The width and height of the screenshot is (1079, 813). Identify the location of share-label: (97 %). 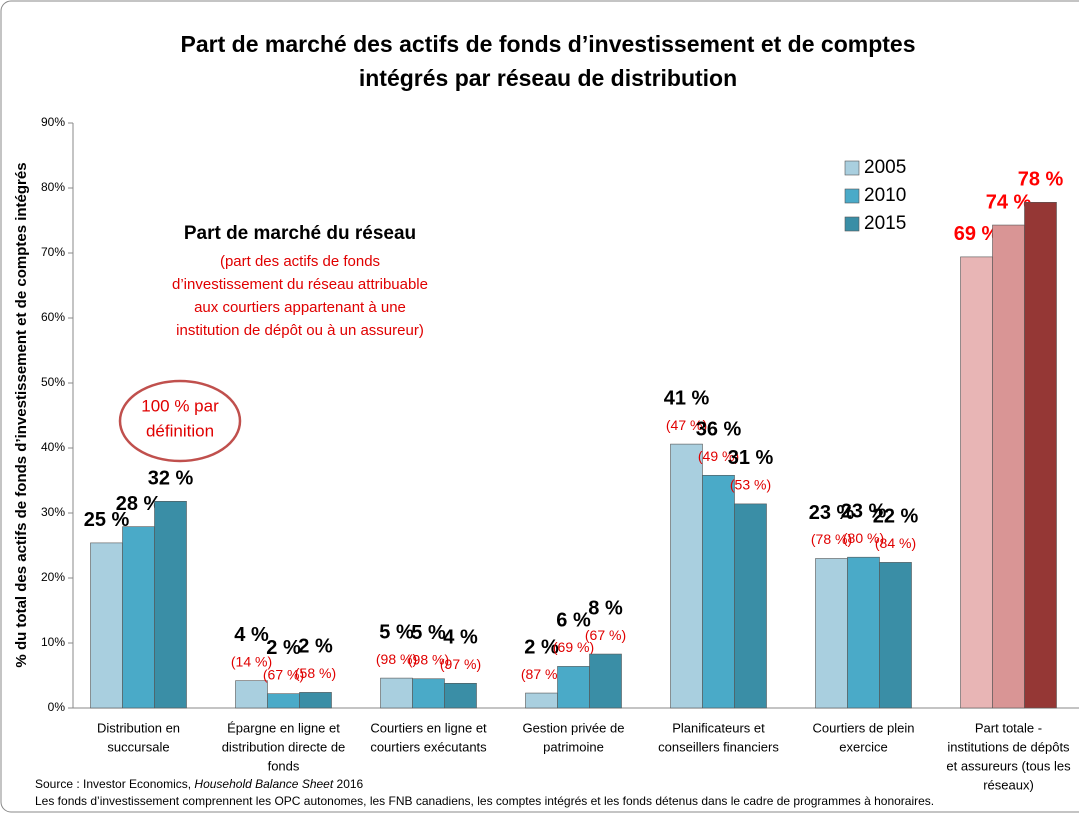
(460, 664).